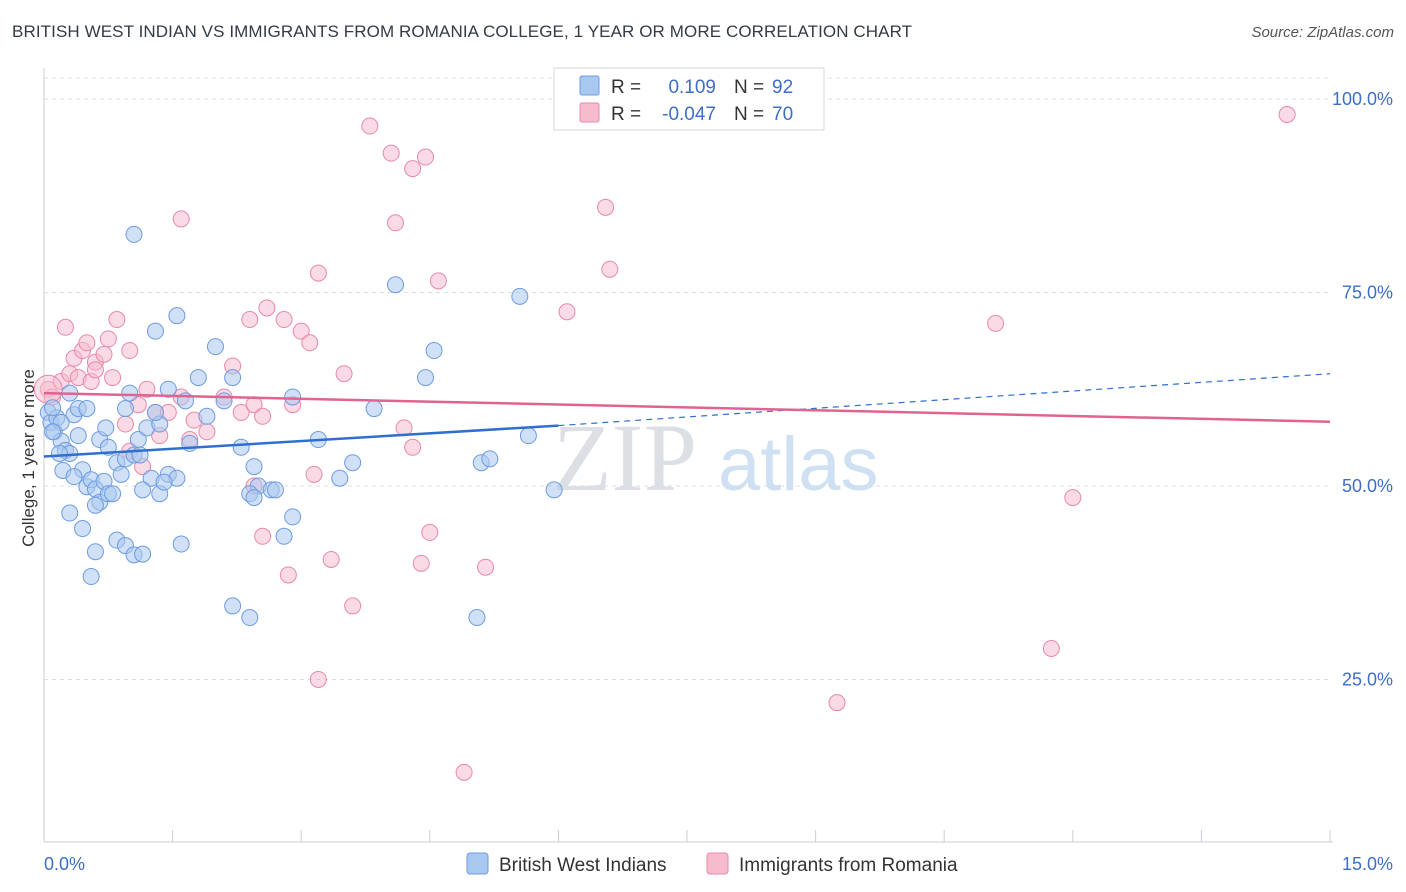 The width and height of the screenshot is (1406, 892). Describe the element at coordinates (782, 87) in the screenshot. I see `legend-n-value-blue: 92` at that location.